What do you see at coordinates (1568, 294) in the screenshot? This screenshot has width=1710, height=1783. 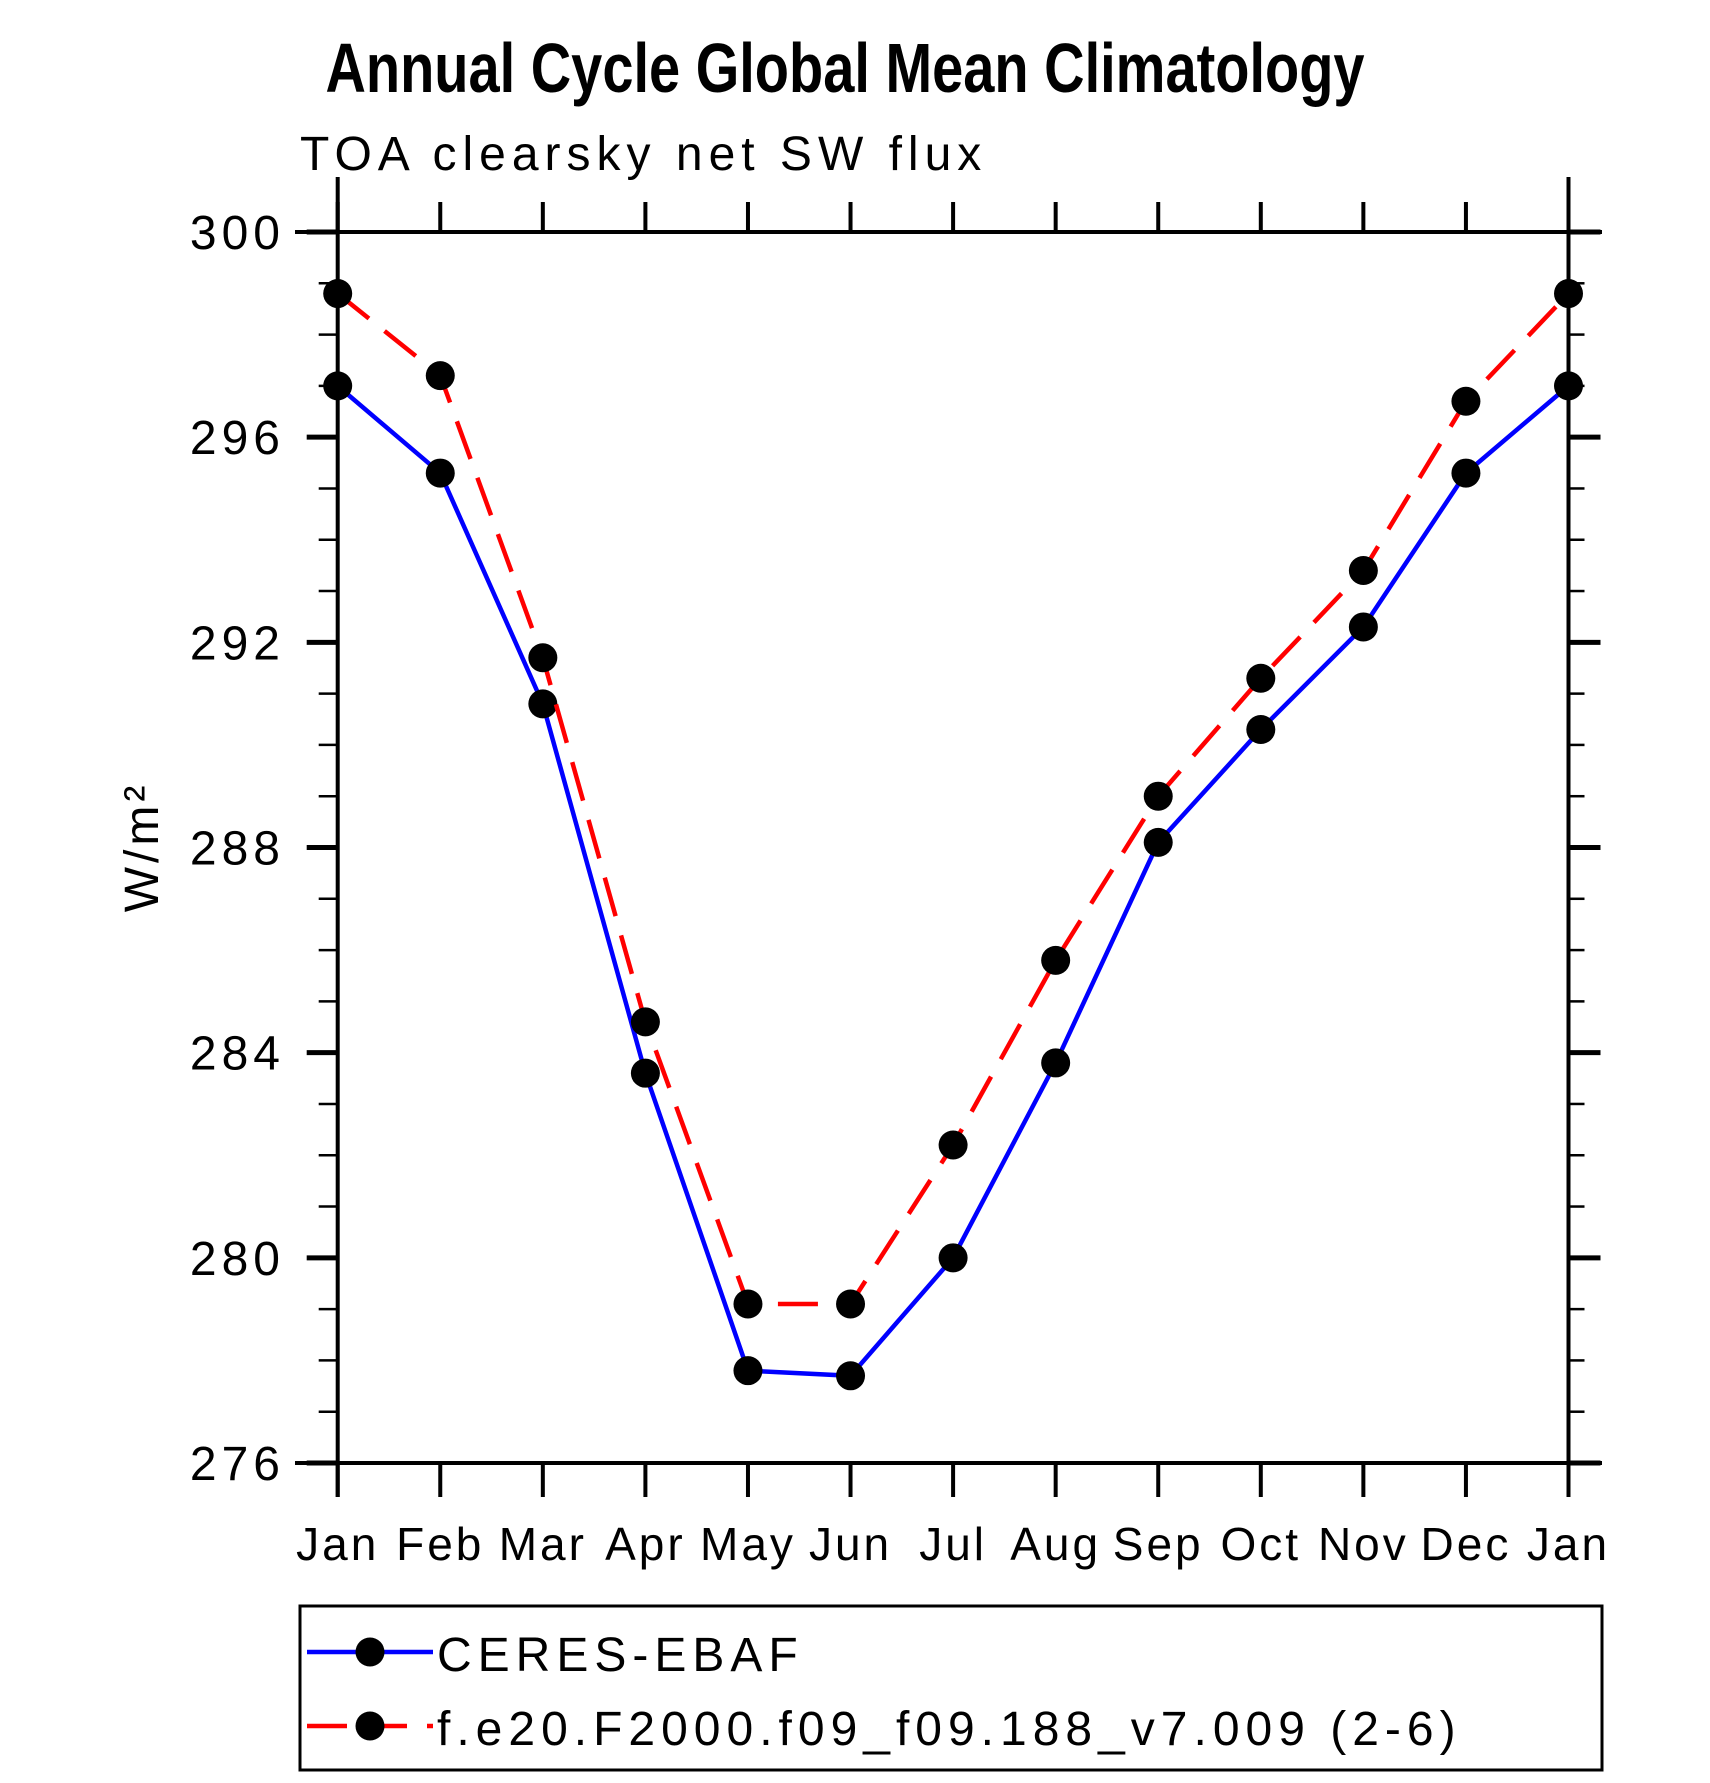 I see `data-point-f.e20.F2000.f09_f09.188_v7.009 (2-6)-Jan-12` at bounding box center [1568, 294].